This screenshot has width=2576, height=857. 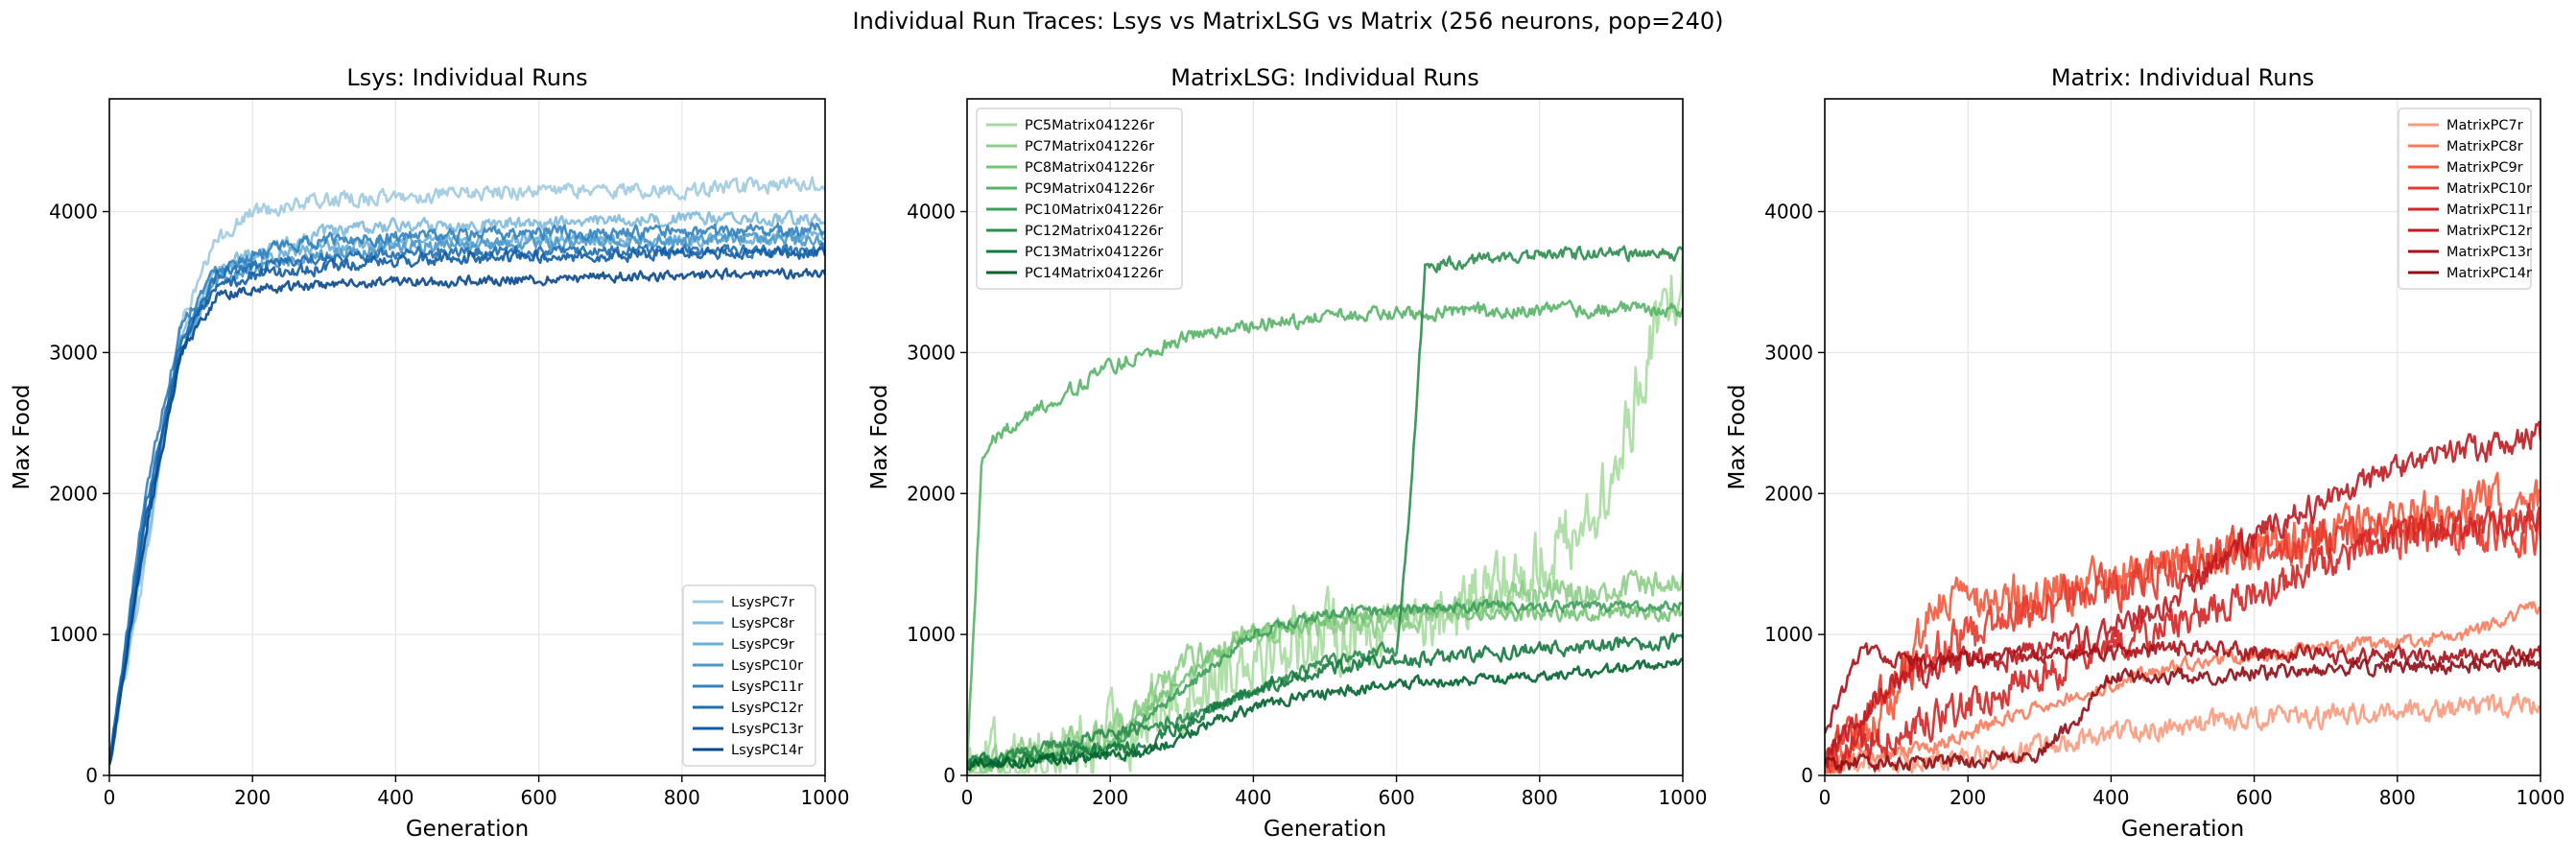 What do you see at coordinates (1094, 253) in the screenshot?
I see `legend-label: PC13Matrix041226r` at bounding box center [1094, 253].